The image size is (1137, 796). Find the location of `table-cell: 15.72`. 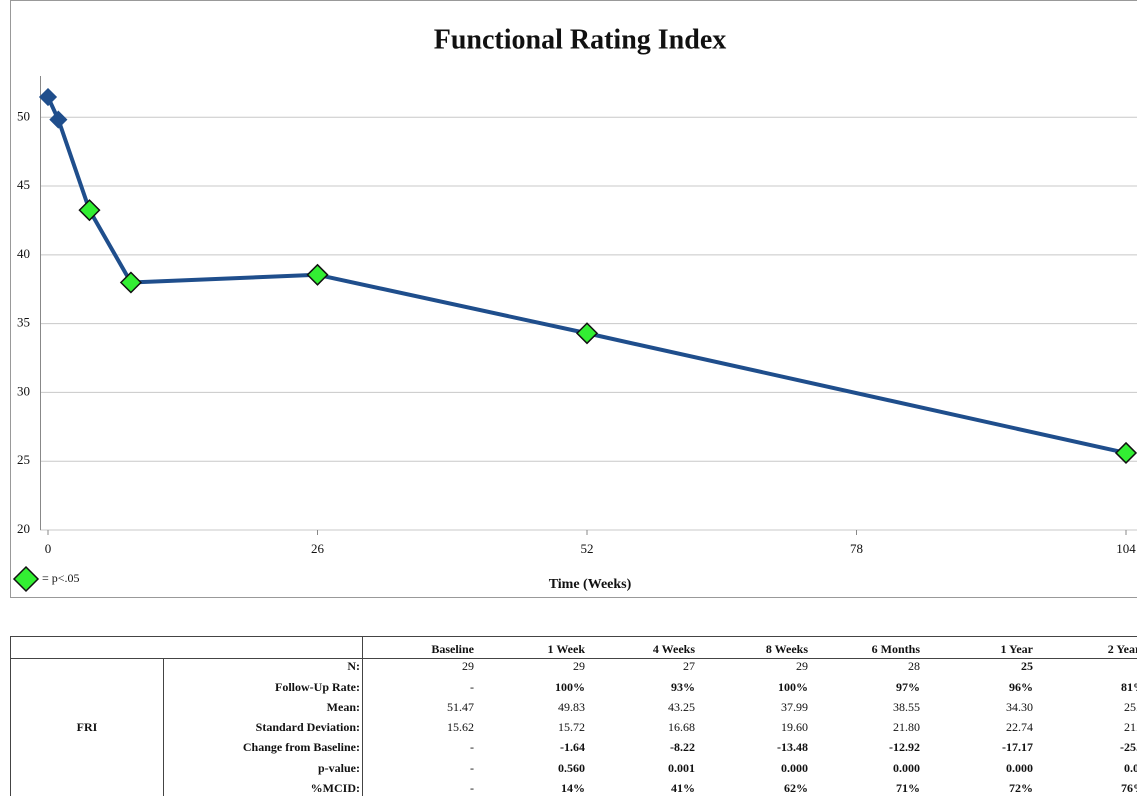

table-cell: 15.72 is located at coordinates (571, 727).